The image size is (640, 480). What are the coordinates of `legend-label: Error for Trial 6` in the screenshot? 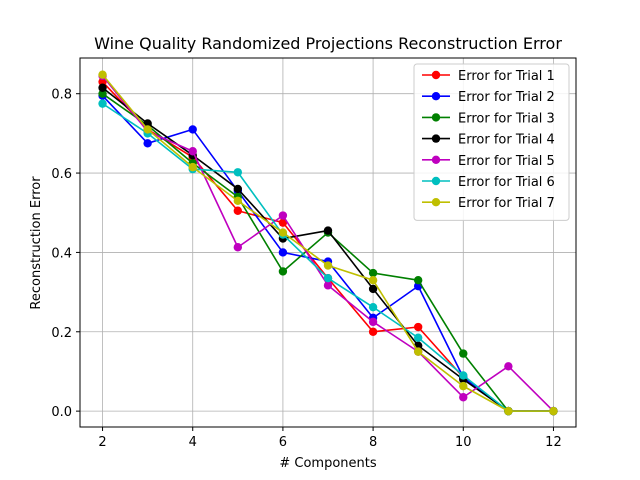 It's located at (506, 182).